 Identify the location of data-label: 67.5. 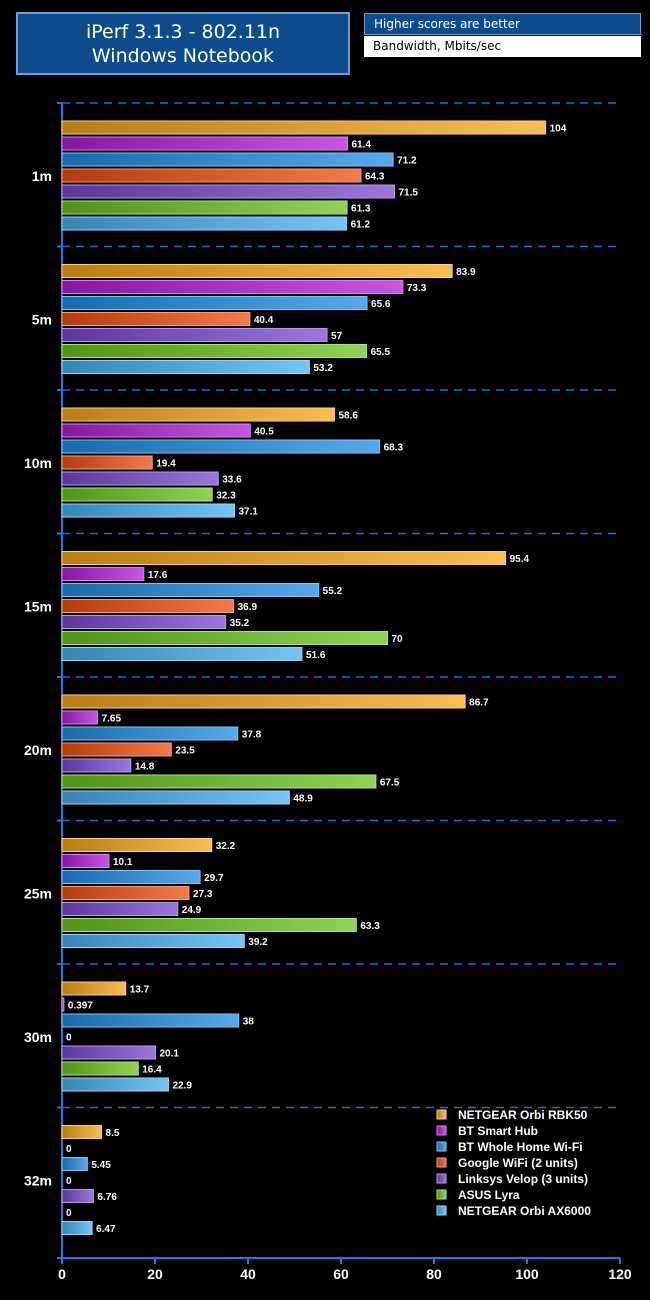
(390, 783).